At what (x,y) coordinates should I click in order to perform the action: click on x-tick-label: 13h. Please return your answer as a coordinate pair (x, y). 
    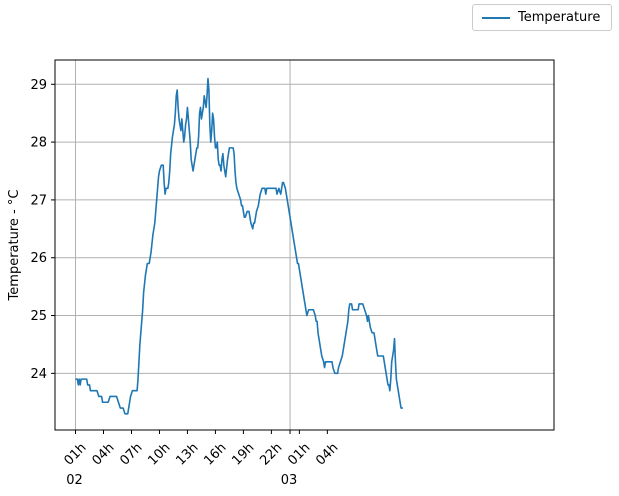
    Looking at the image, I should click on (187, 454).